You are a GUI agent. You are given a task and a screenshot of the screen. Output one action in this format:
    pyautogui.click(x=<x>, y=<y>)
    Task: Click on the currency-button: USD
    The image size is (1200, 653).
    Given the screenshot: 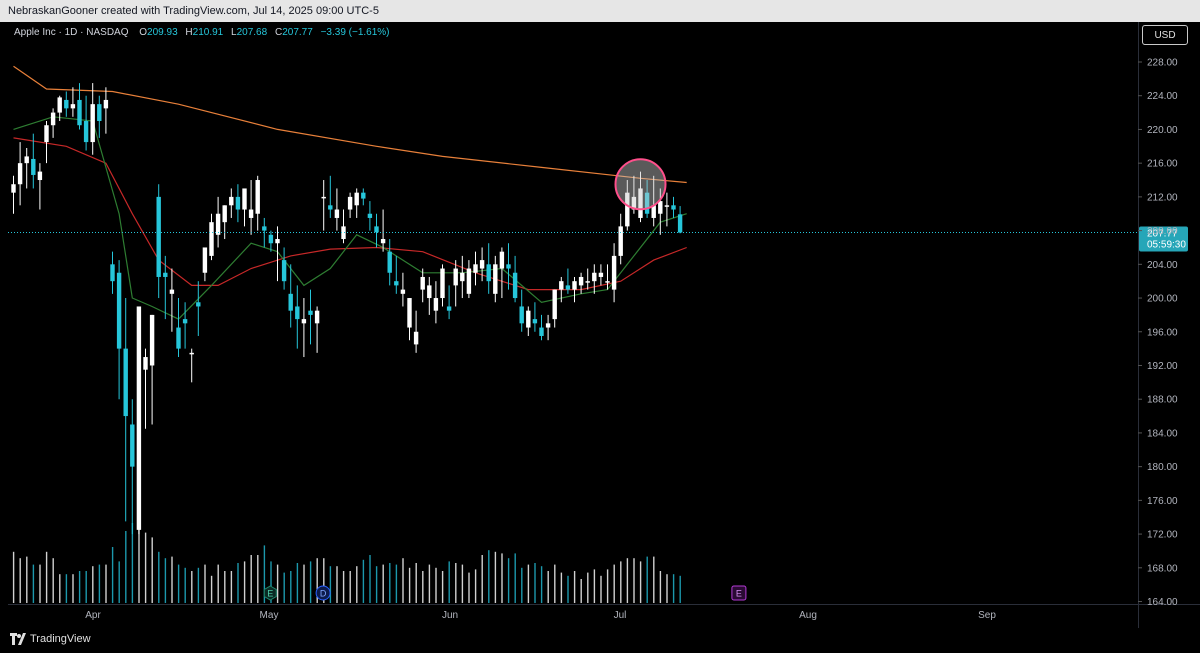 What is the action you would take?
    pyautogui.click(x=1165, y=35)
    